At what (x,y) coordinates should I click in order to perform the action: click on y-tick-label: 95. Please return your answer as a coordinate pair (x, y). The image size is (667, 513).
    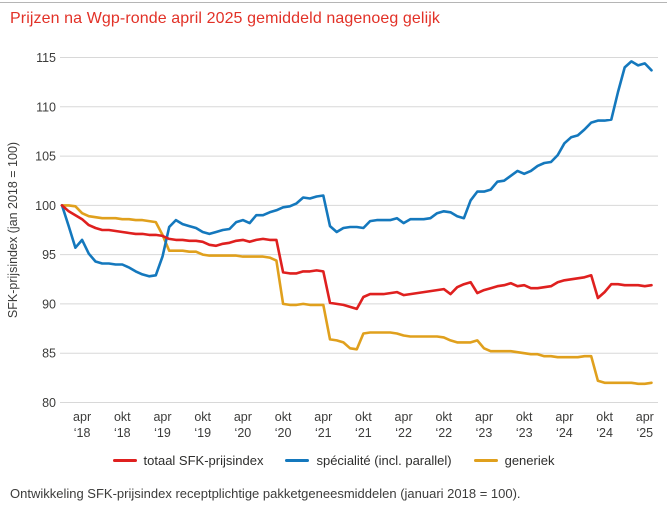
    Looking at the image, I should click on (49, 255).